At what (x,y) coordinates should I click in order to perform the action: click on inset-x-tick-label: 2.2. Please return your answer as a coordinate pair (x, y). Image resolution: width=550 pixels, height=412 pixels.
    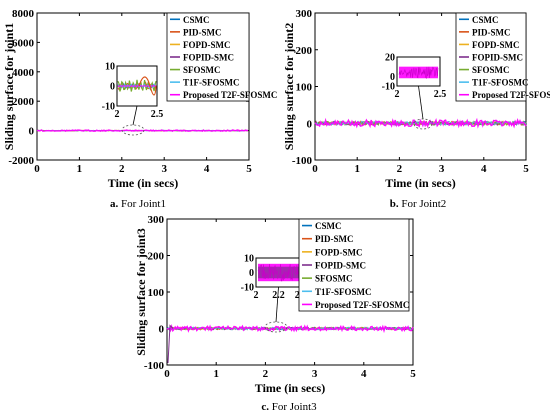
    Looking at the image, I should click on (278, 295).